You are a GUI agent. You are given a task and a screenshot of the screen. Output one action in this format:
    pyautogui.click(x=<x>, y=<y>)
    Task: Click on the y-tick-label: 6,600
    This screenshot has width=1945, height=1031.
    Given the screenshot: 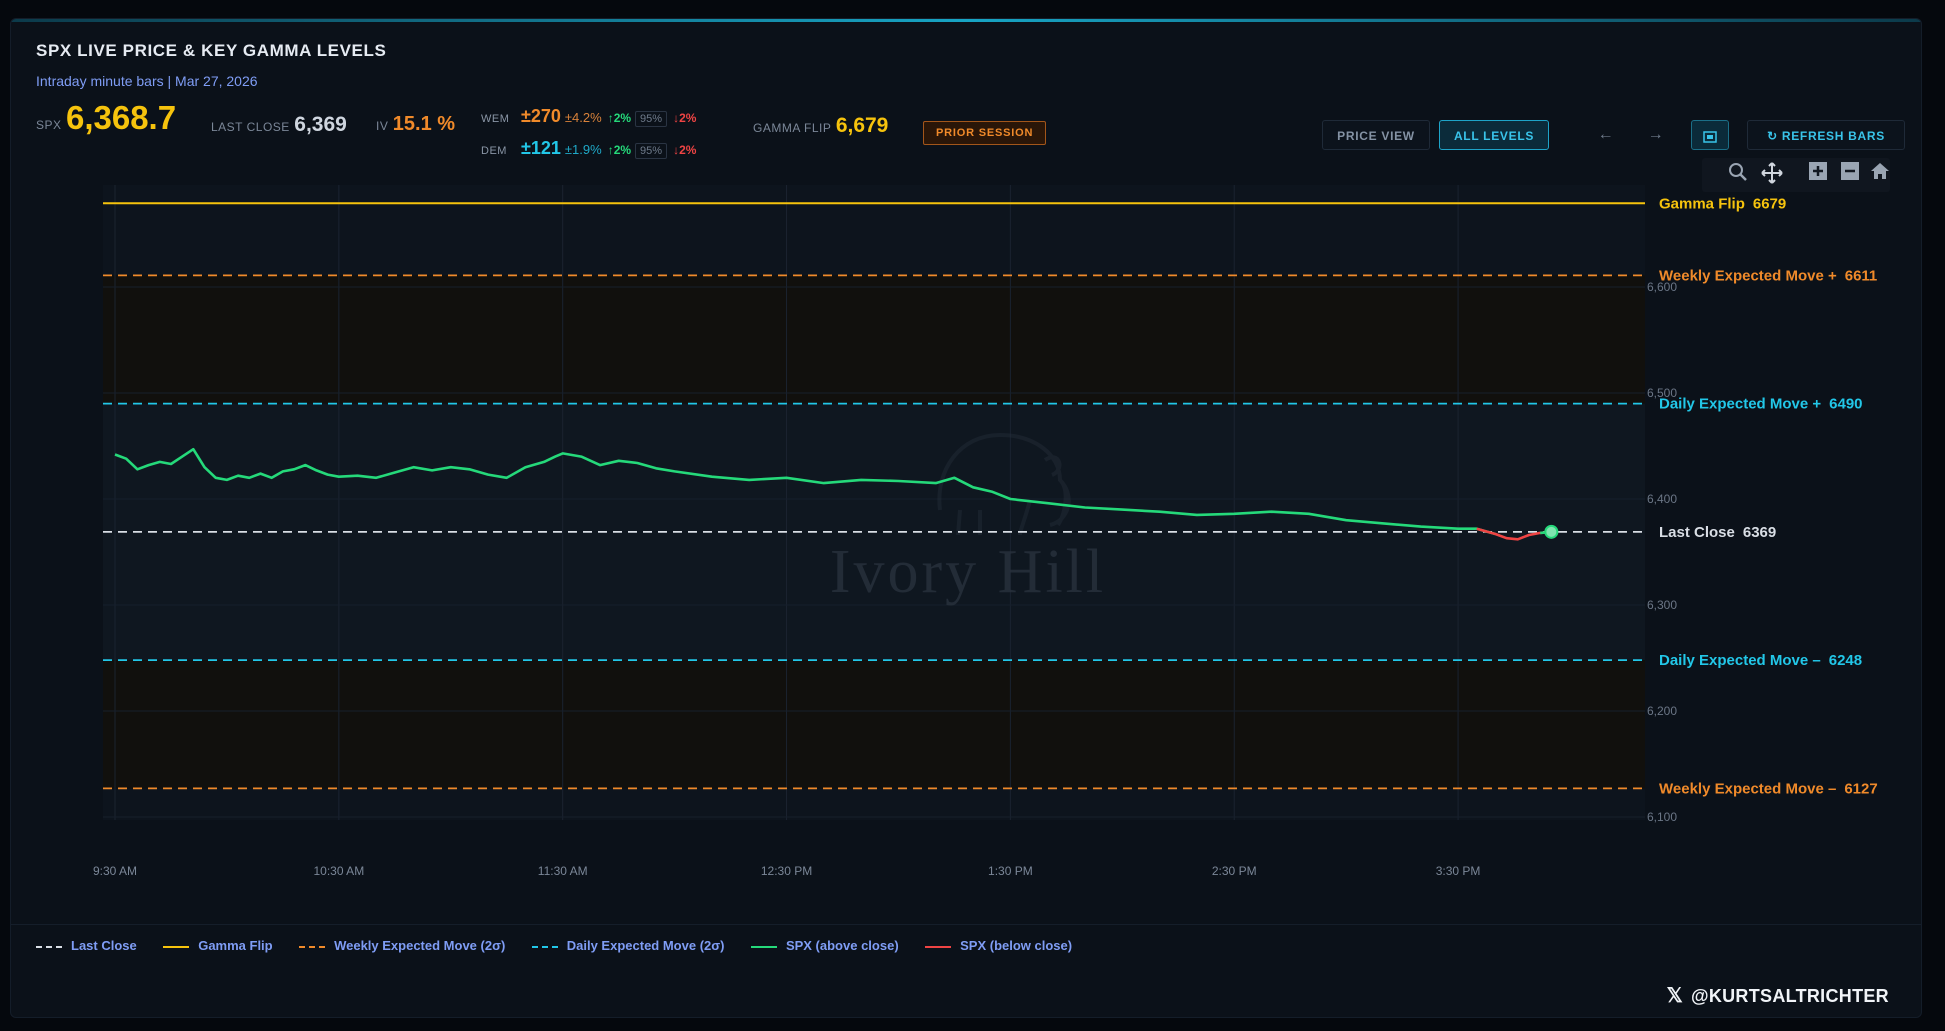 What is the action you would take?
    pyautogui.click(x=1662, y=287)
    